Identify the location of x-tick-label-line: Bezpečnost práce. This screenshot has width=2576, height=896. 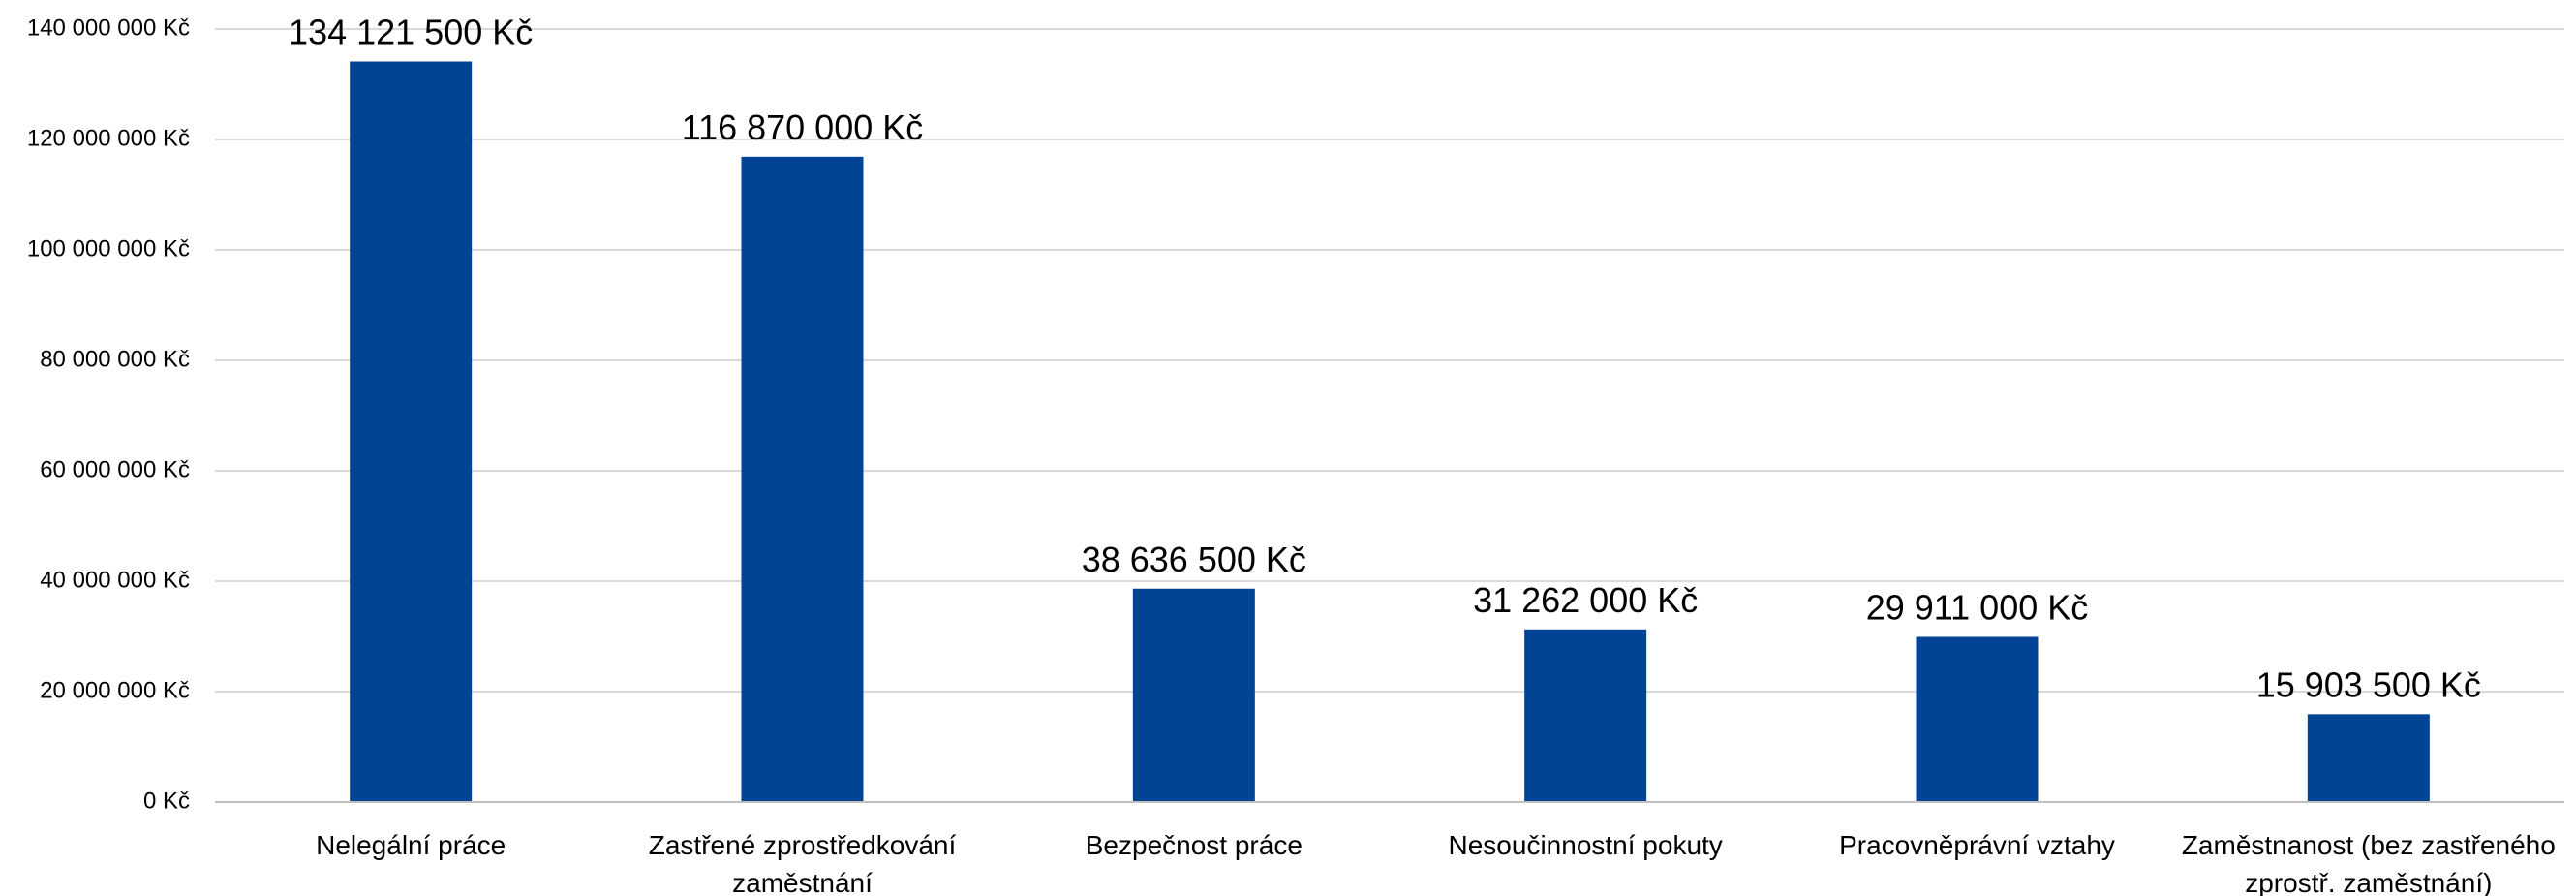
(1194, 845).